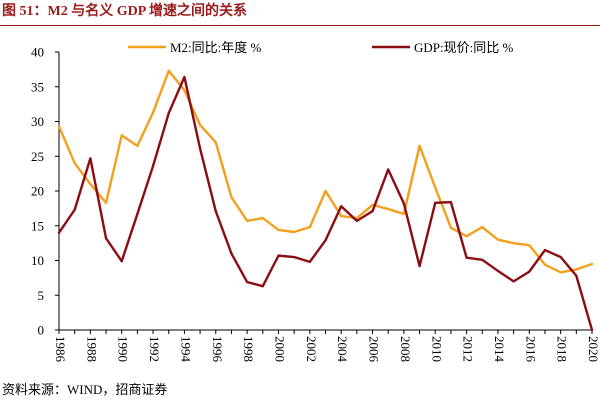 This screenshot has height=401, width=600. Describe the element at coordinates (374, 349) in the screenshot. I see `x-tick-label: 2006` at that location.